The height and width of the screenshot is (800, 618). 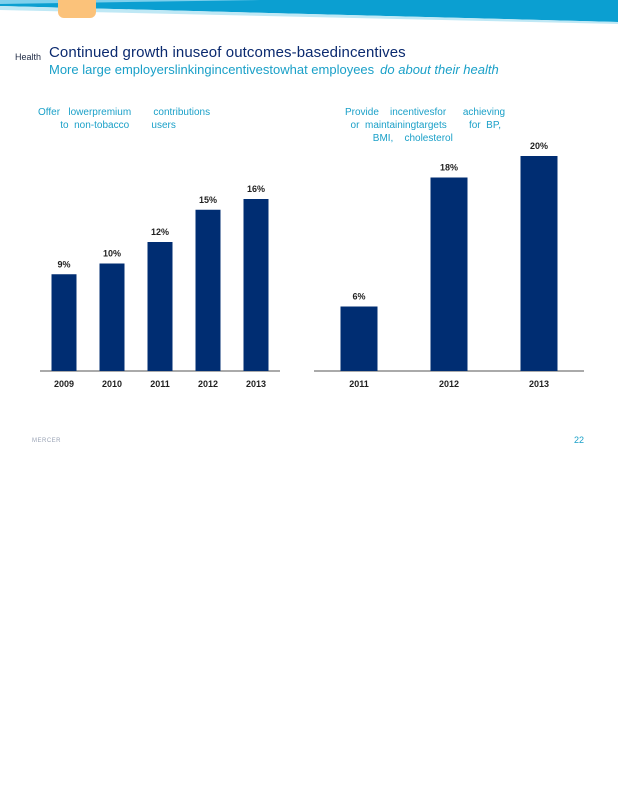 What do you see at coordinates (309, 12) in the screenshot?
I see `header-banner` at bounding box center [309, 12].